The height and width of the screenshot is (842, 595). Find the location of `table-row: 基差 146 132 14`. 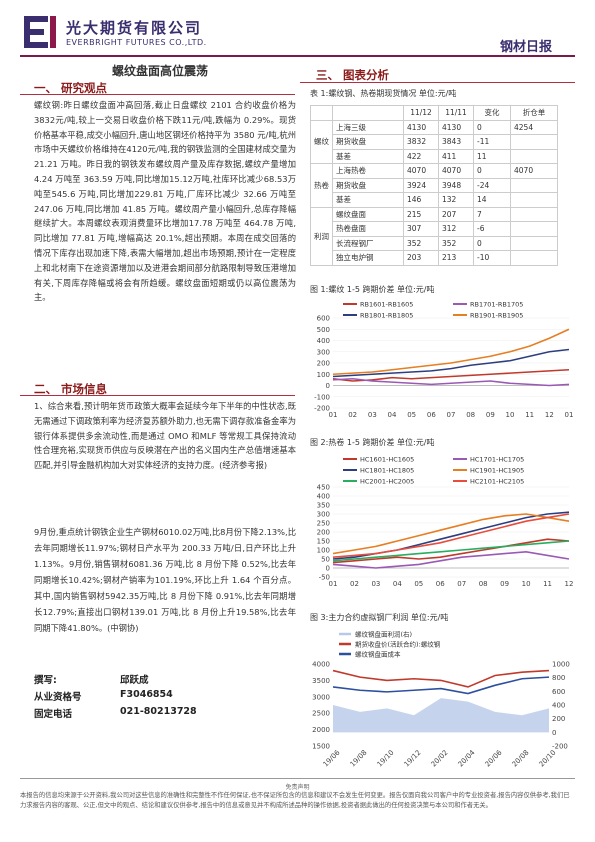

table-row: 基差 146 132 14 is located at coordinates (434, 200).